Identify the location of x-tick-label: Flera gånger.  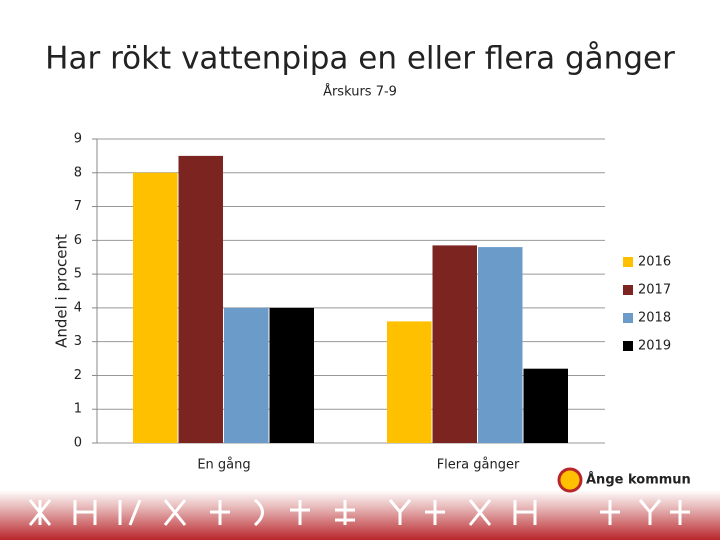
(478, 465).